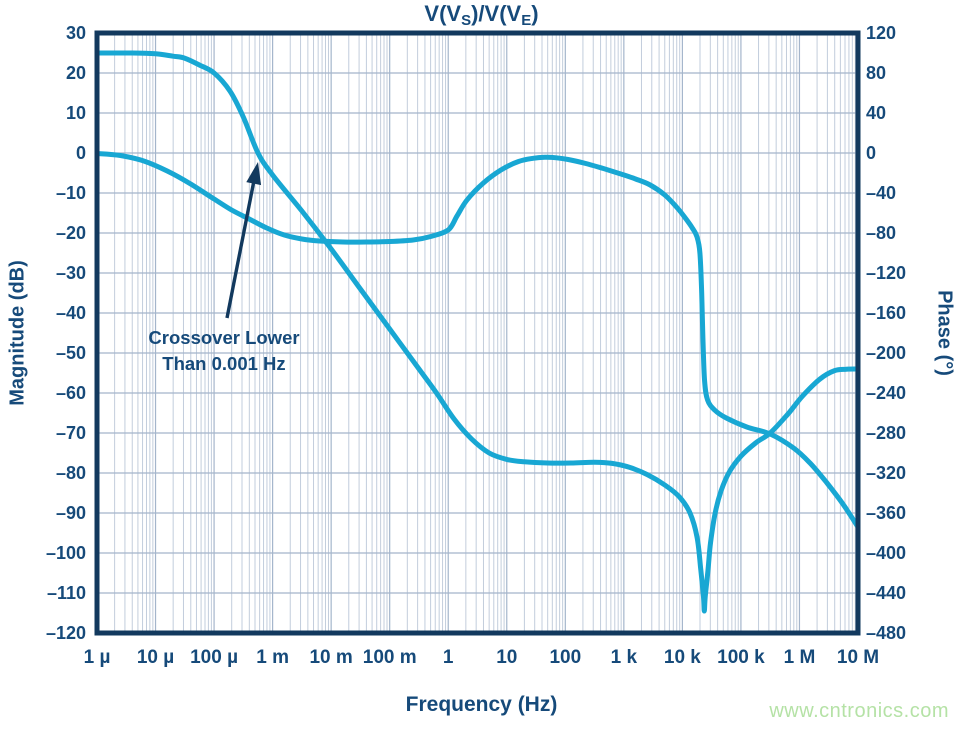 This screenshot has height=729, width=963. What do you see at coordinates (858, 657) in the screenshot?
I see `xtick-label: 10 M` at bounding box center [858, 657].